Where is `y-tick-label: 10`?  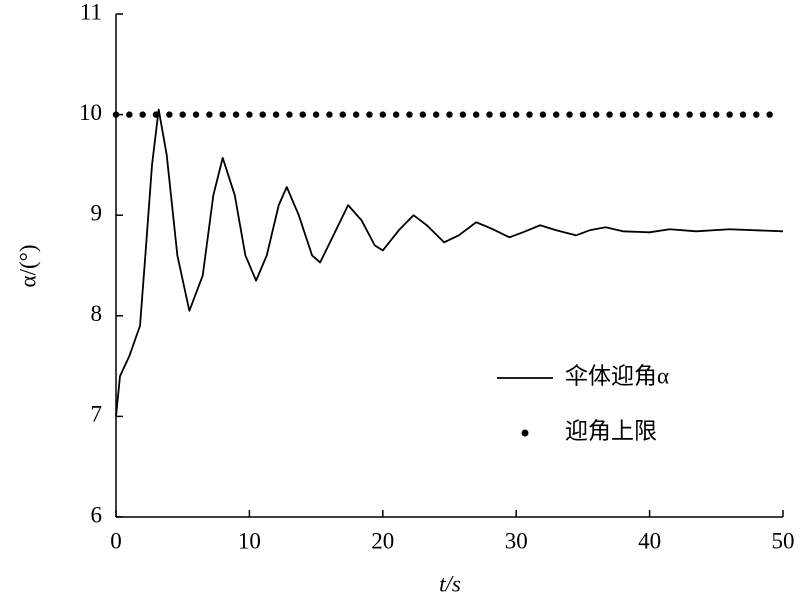 y-tick-label: 10 is located at coordinates (90, 112).